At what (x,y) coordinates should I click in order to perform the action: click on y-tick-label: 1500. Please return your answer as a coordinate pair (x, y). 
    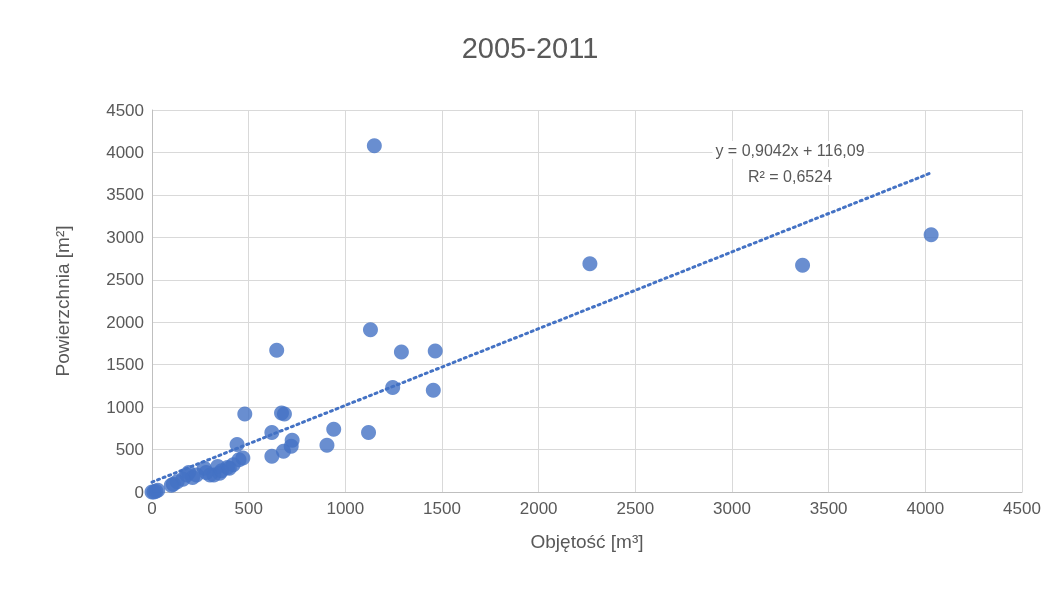
    Looking at the image, I should click on (125, 365).